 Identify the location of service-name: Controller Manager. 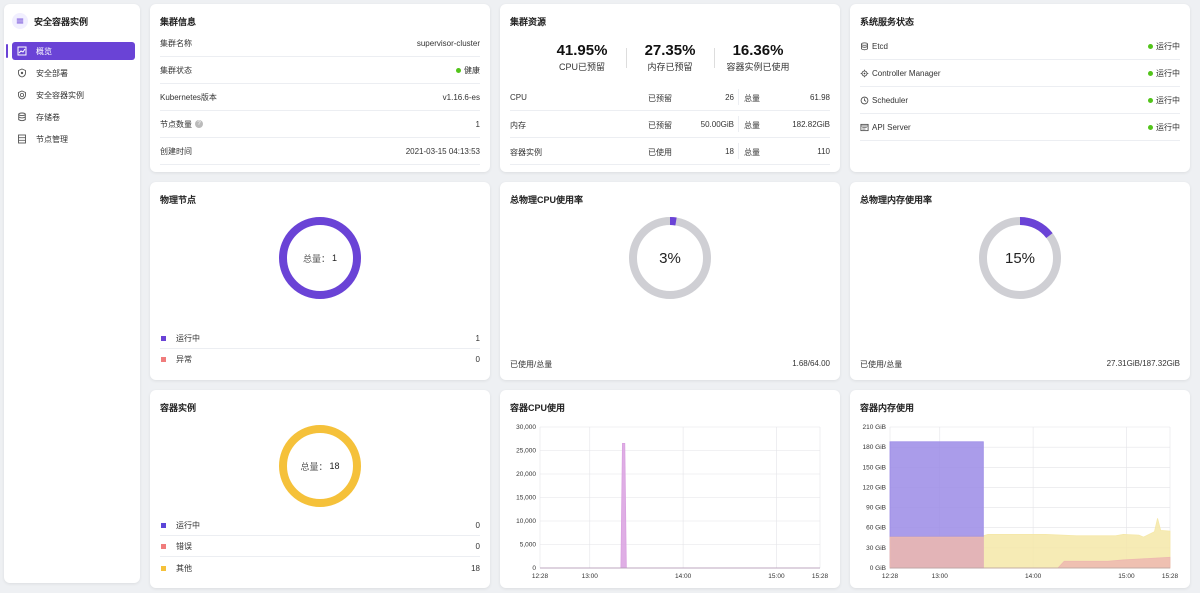
(906, 73).